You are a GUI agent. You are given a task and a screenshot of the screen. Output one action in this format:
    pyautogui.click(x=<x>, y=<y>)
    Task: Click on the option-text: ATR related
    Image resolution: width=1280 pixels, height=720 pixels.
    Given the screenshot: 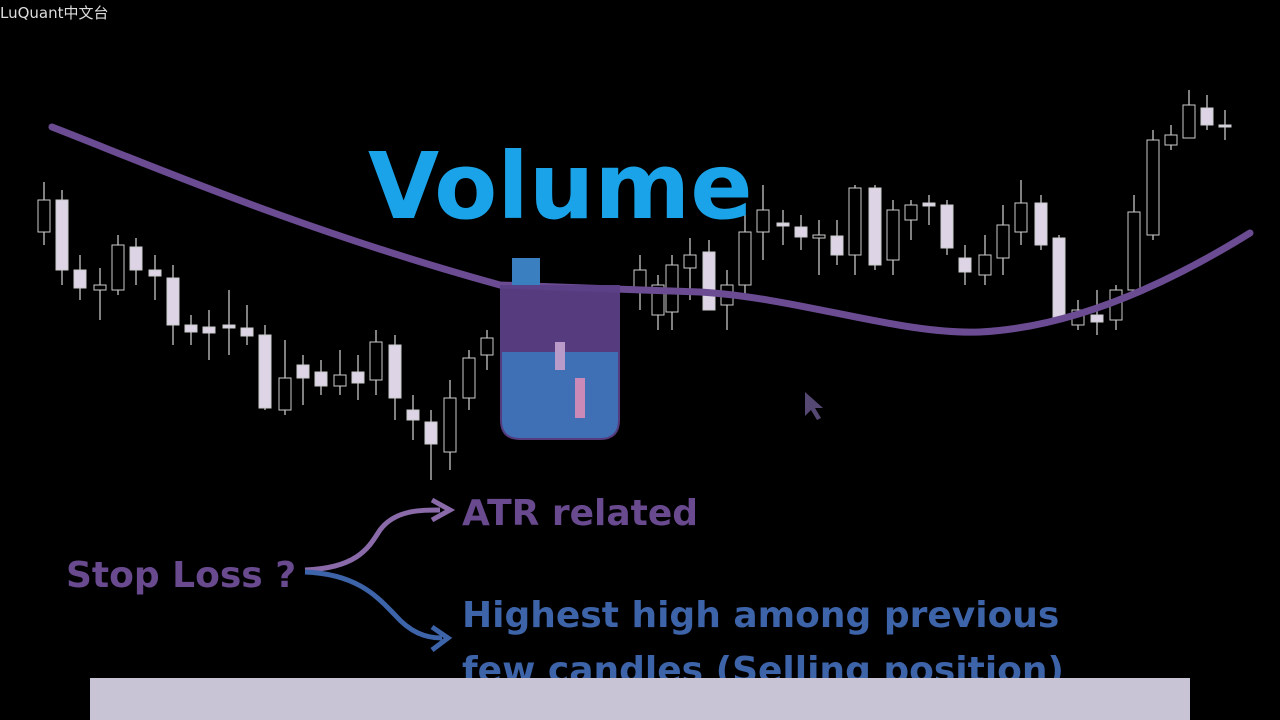 What is the action you would take?
    pyautogui.click(x=580, y=513)
    